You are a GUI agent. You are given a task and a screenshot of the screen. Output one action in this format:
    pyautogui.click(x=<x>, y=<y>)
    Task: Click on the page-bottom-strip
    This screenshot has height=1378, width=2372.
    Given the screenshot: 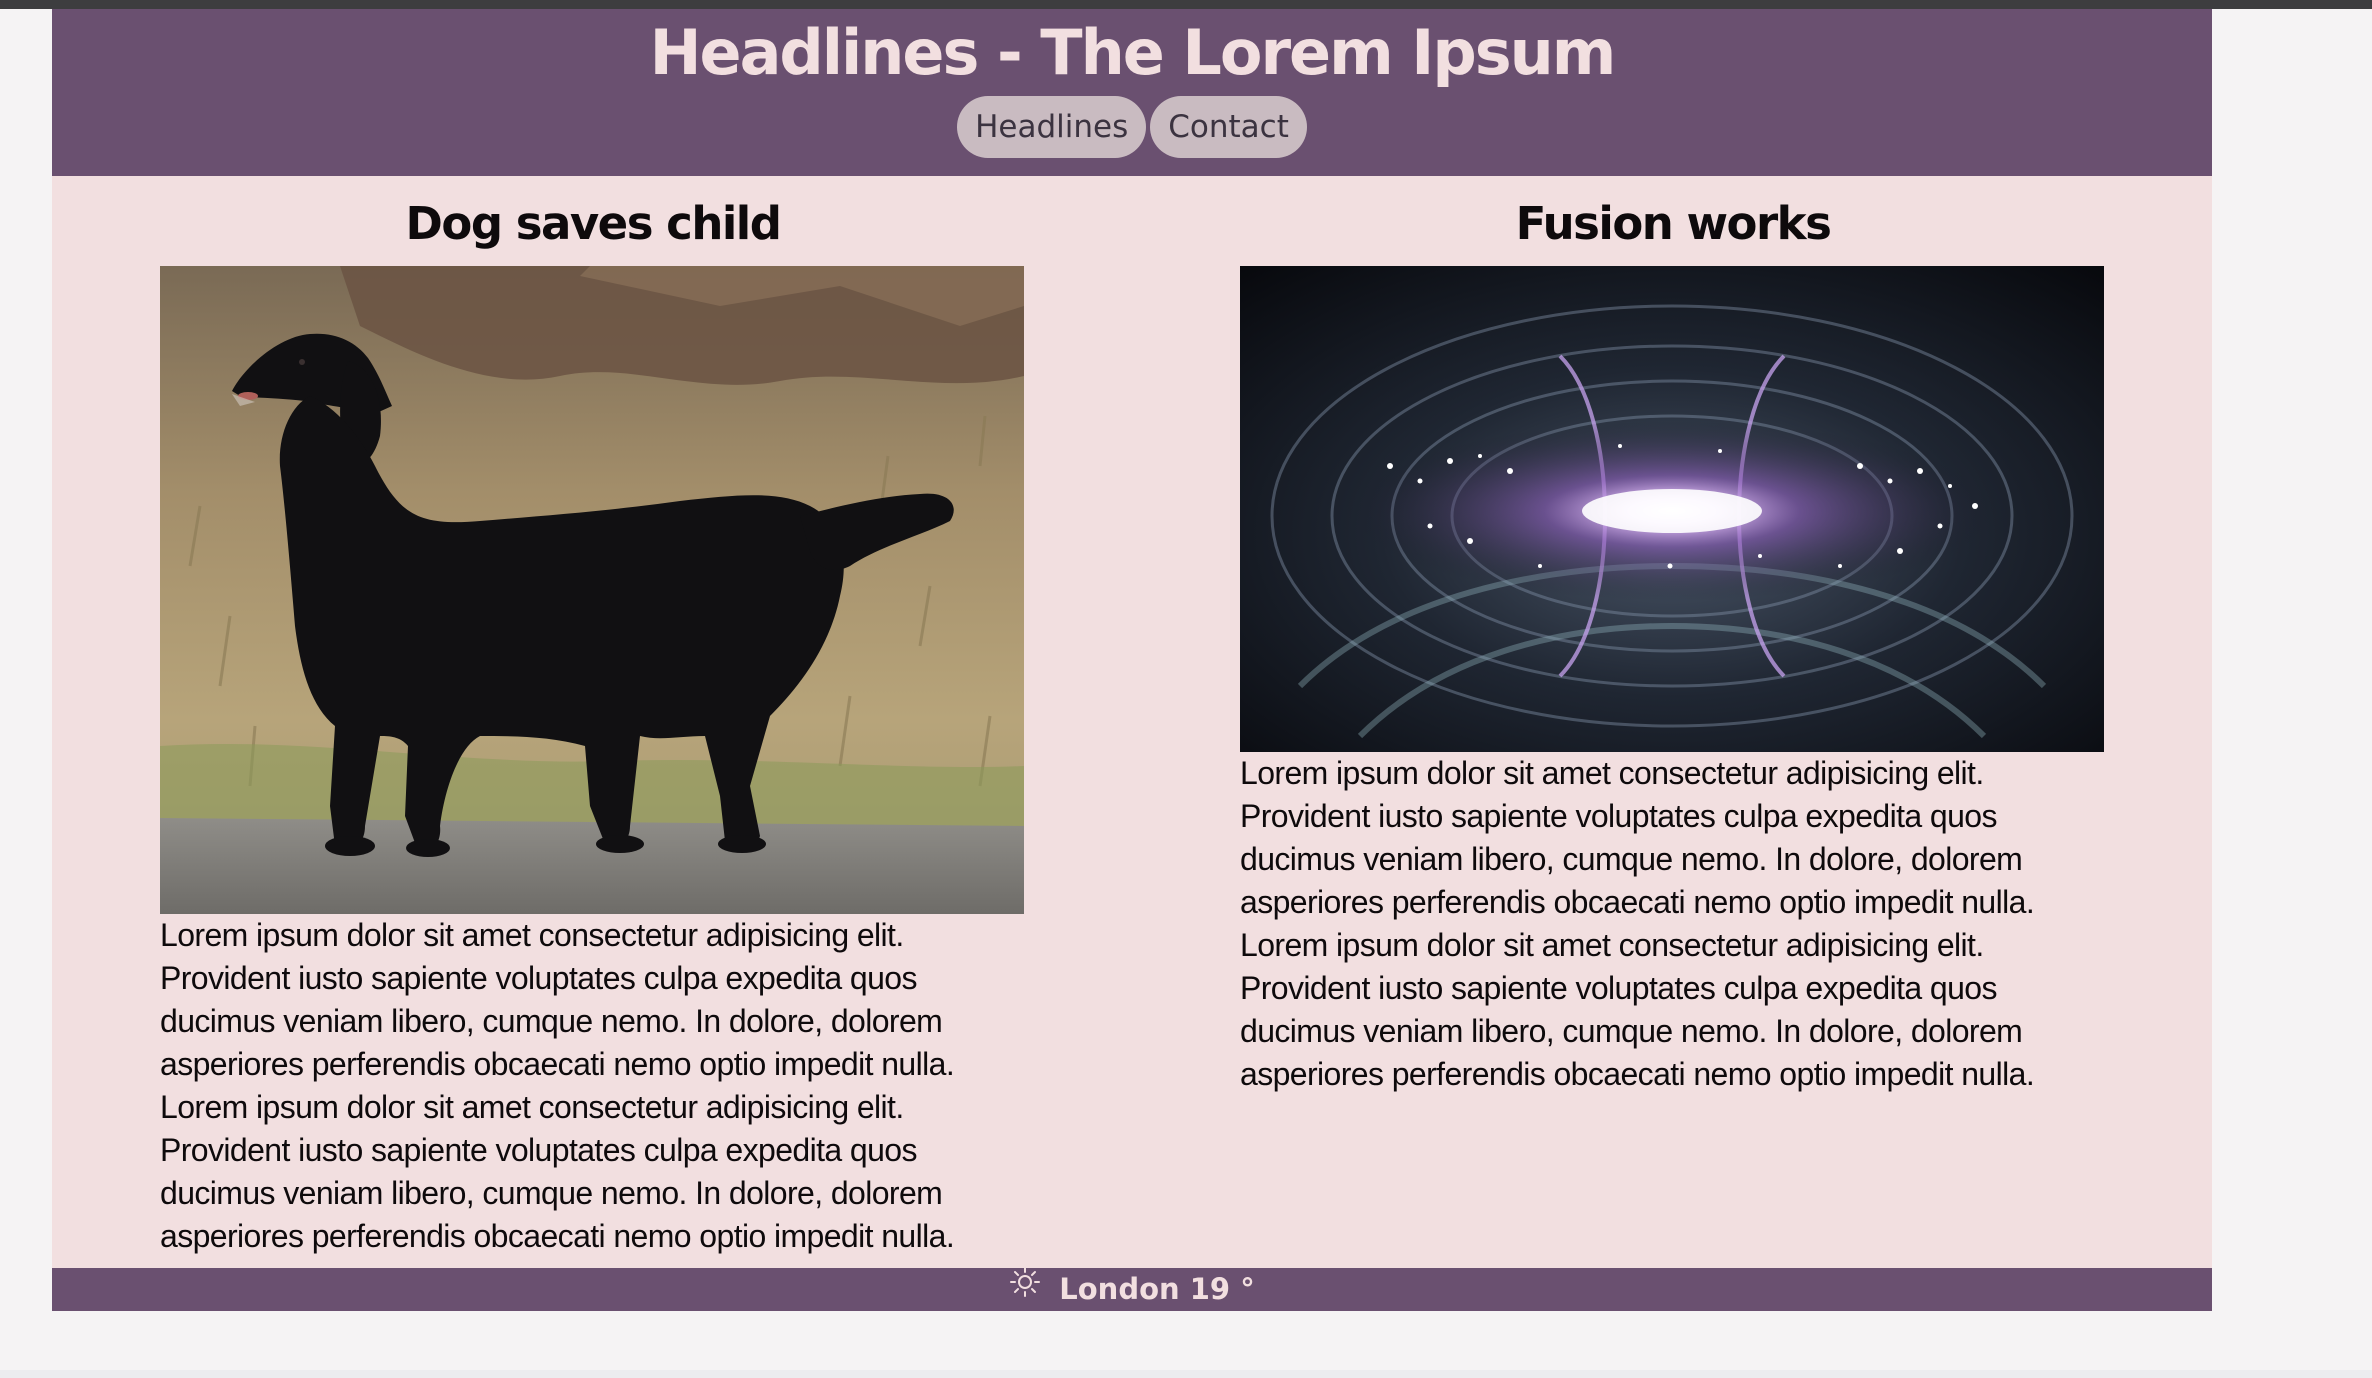 What is the action you would take?
    pyautogui.click(x=1186, y=1374)
    